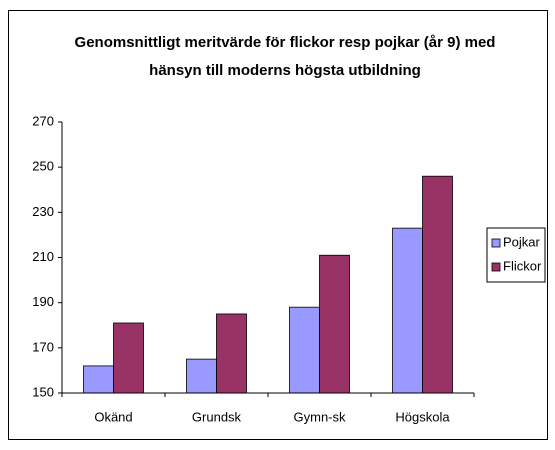 The image size is (555, 450). Describe the element at coordinates (43, 391) in the screenshot. I see `y-tick-label: 150` at that location.